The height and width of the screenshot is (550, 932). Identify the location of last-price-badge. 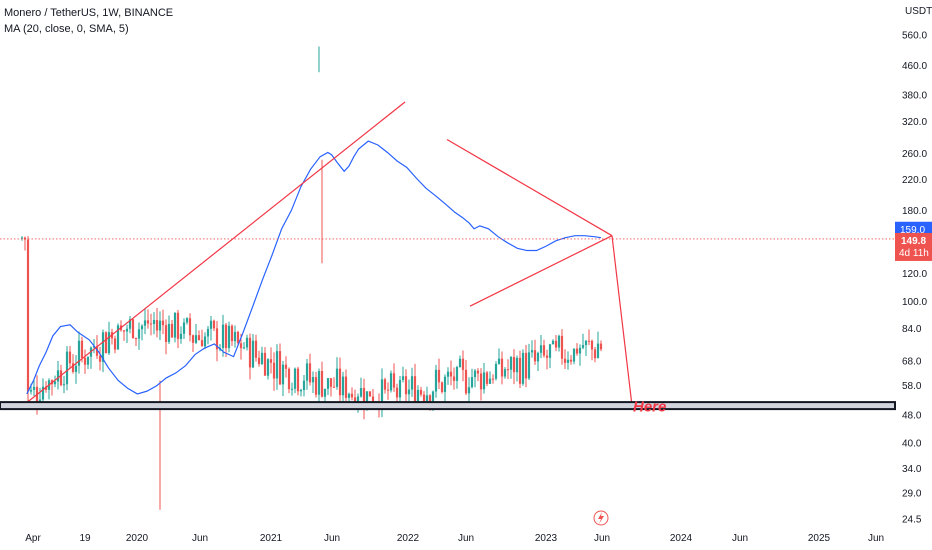
(913, 246).